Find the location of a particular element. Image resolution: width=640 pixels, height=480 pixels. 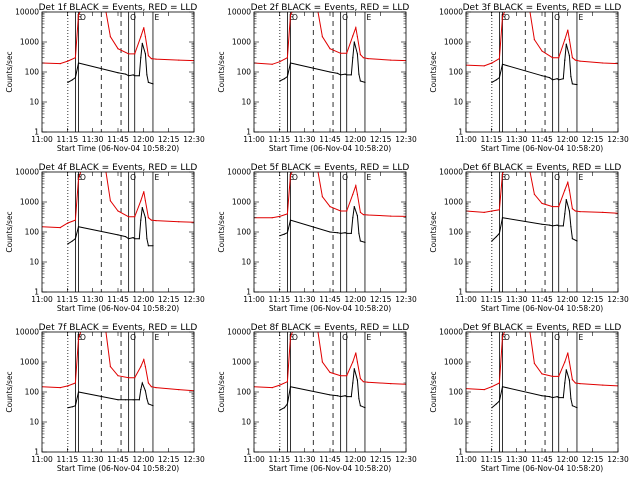

y-tick-label: 10000 is located at coordinates (239, 332).